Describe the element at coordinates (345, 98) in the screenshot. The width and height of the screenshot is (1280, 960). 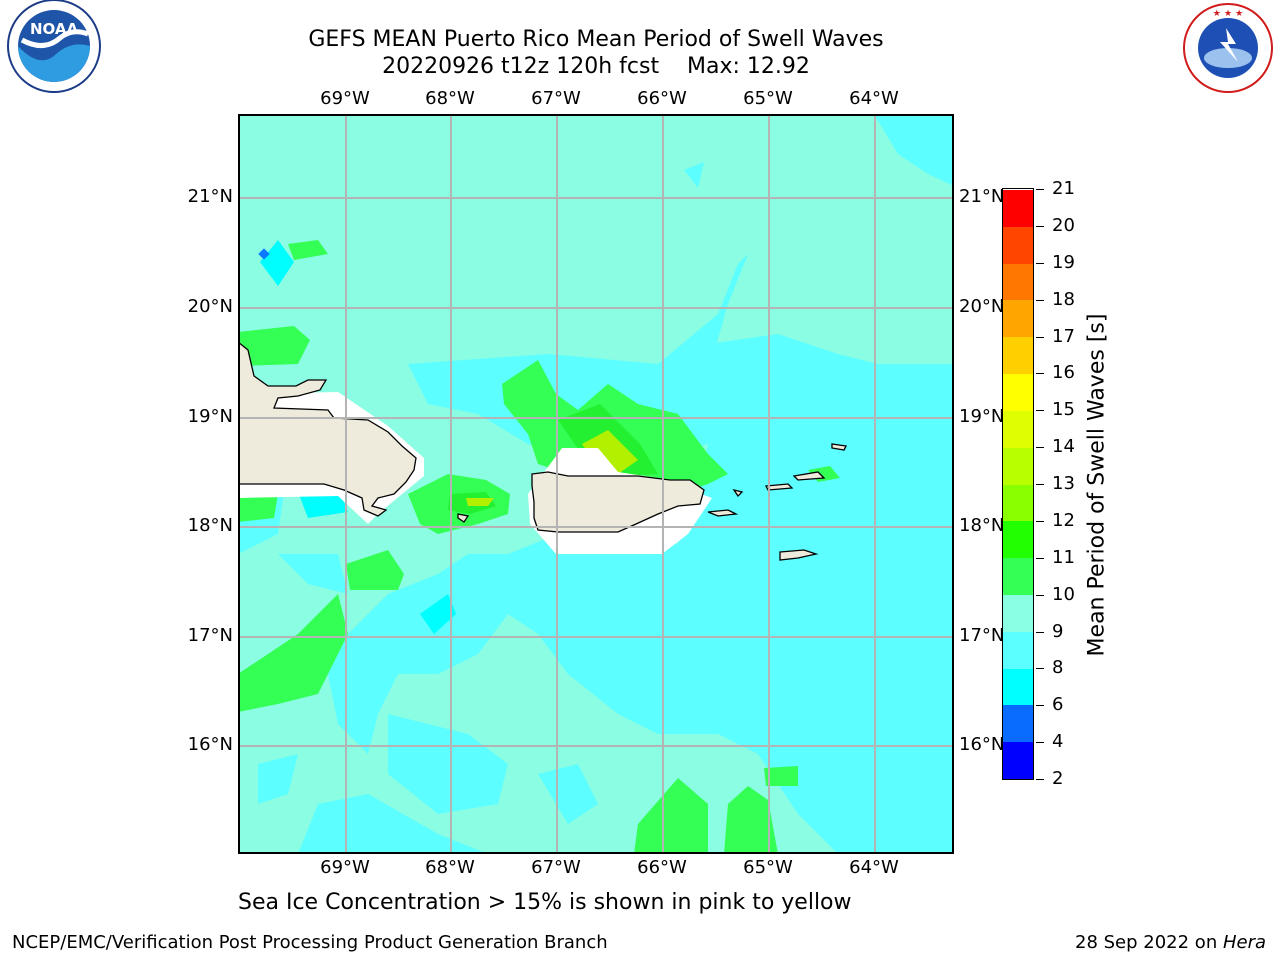
I see `lon-label-top: 69°W` at that location.